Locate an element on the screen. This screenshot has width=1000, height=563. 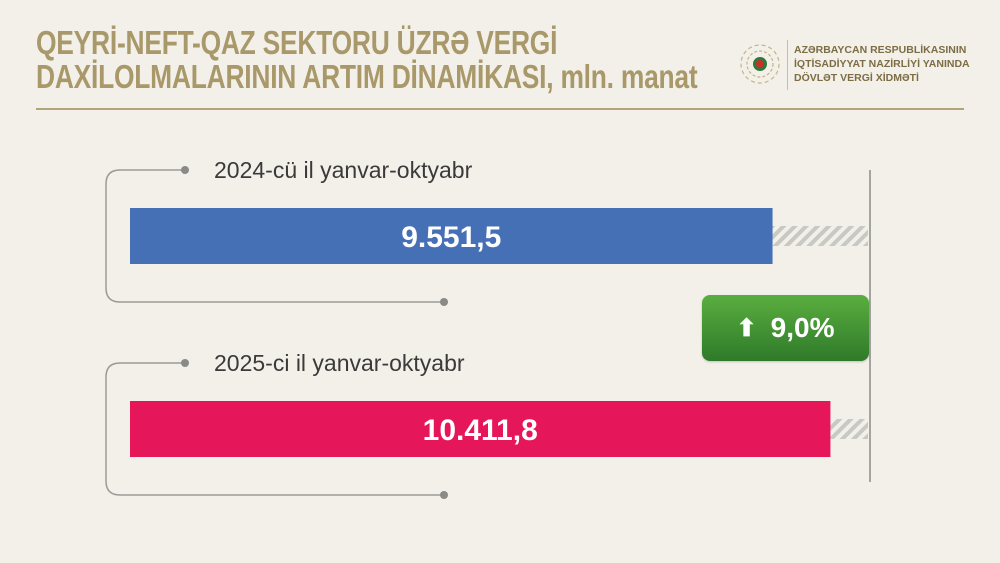
header-divider is located at coordinates (500, 109).